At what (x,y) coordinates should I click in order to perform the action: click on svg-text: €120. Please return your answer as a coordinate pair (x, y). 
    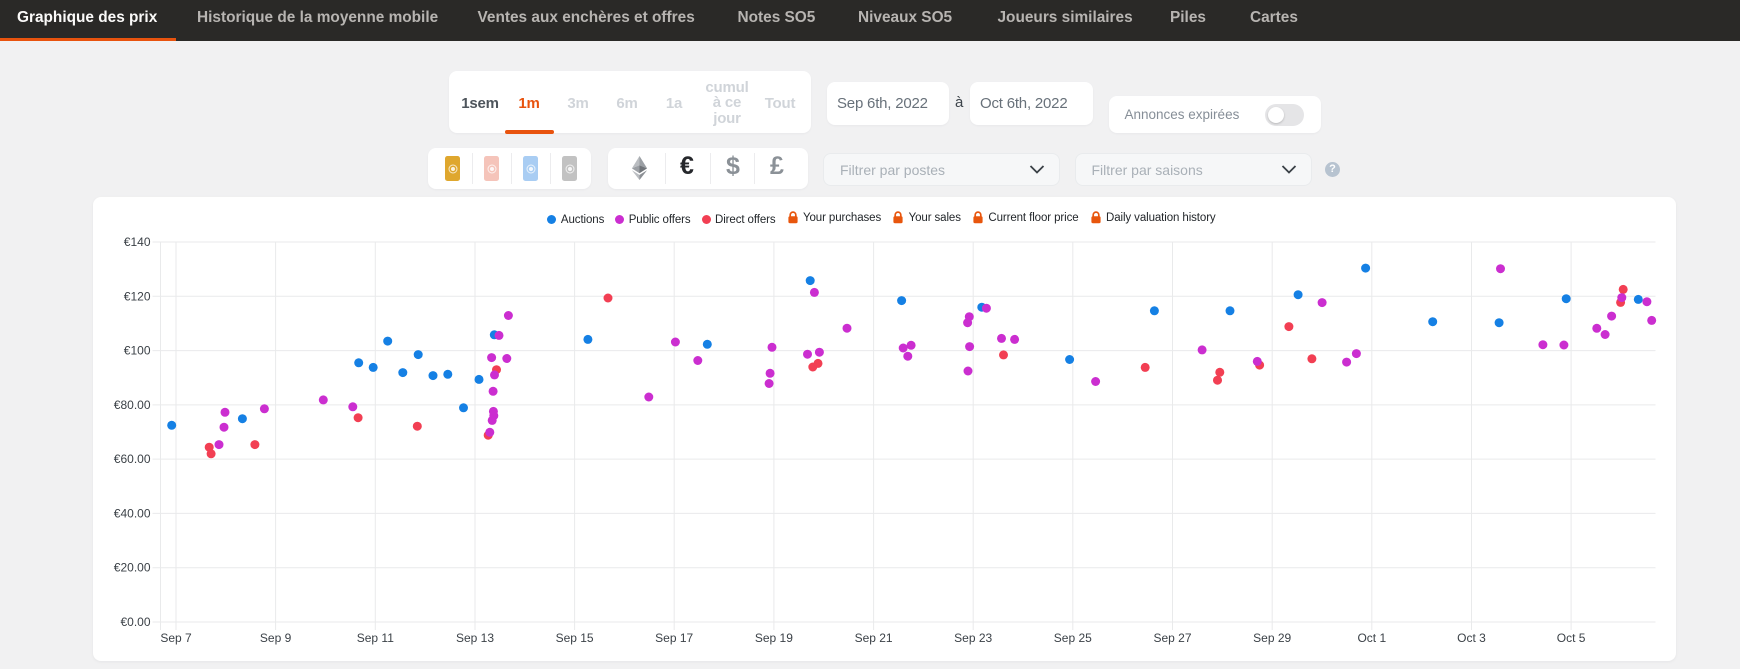
    Looking at the image, I should click on (137, 296).